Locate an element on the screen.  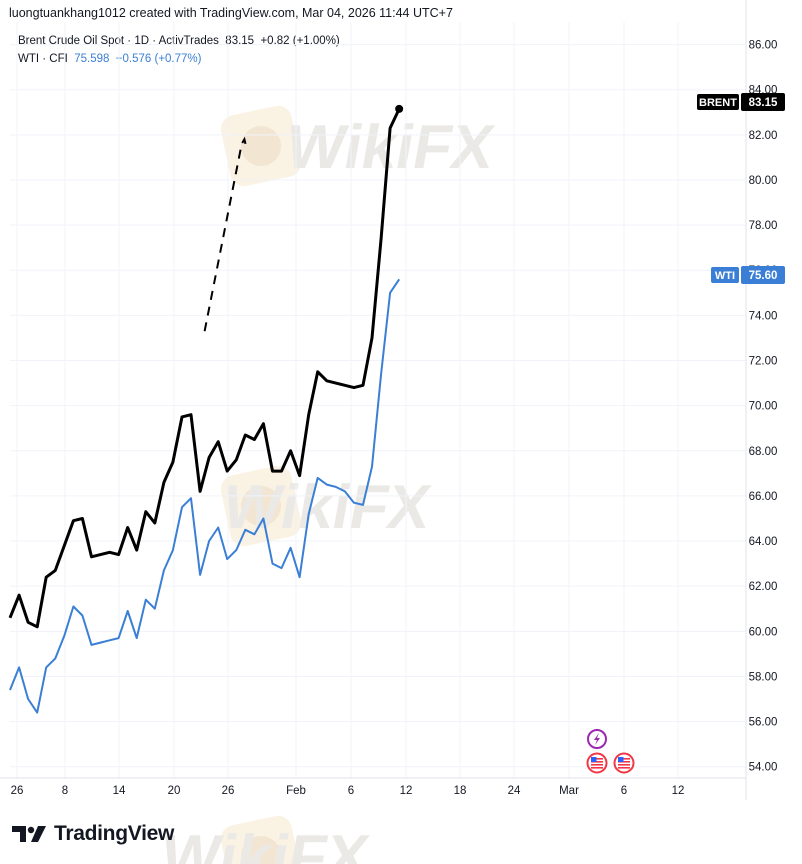
y-tick-label: 62.00 is located at coordinates (763, 587).